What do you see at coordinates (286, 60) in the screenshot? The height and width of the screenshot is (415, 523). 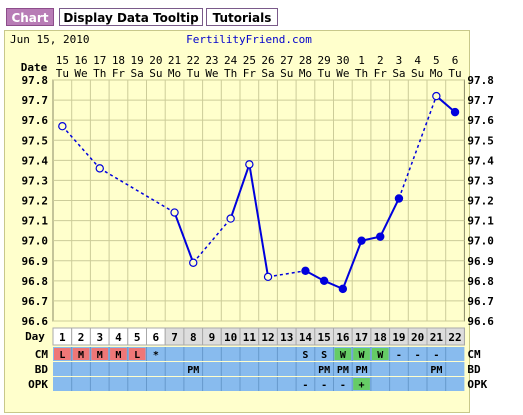 I see `date-number: 27` at bounding box center [286, 60].